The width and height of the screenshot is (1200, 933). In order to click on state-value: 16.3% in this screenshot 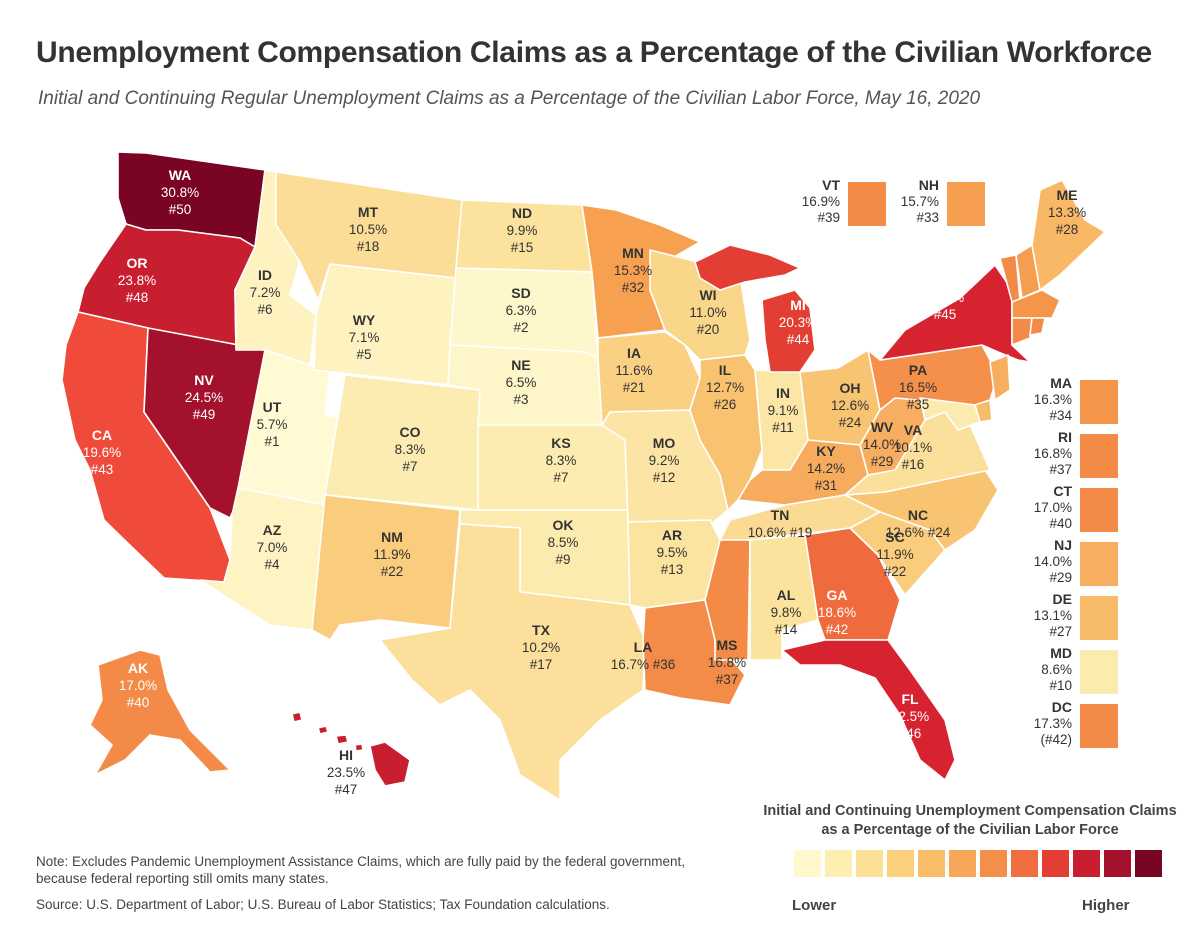, I will do `click(1053, 399)`.